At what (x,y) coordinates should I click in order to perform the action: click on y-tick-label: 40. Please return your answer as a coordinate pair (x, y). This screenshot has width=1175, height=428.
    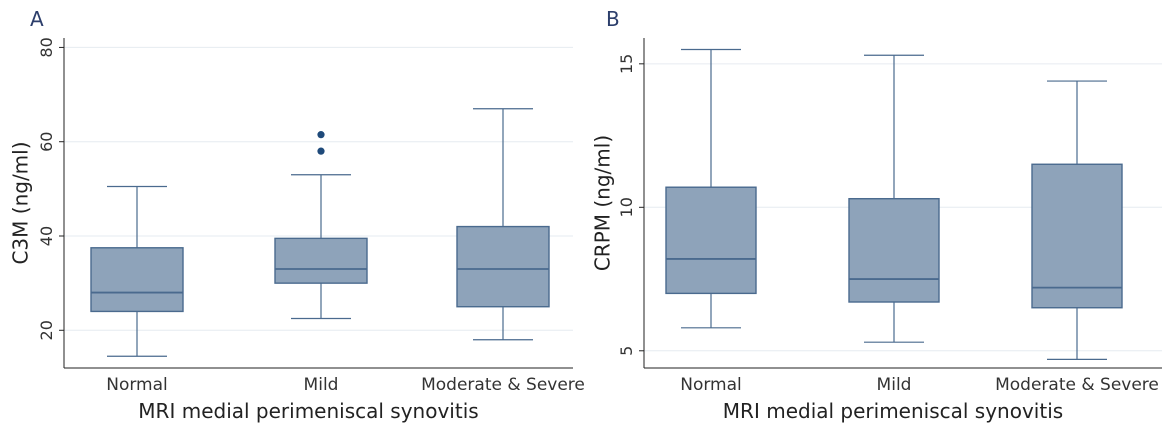
    Looking at the image, I should click on (46, 236).